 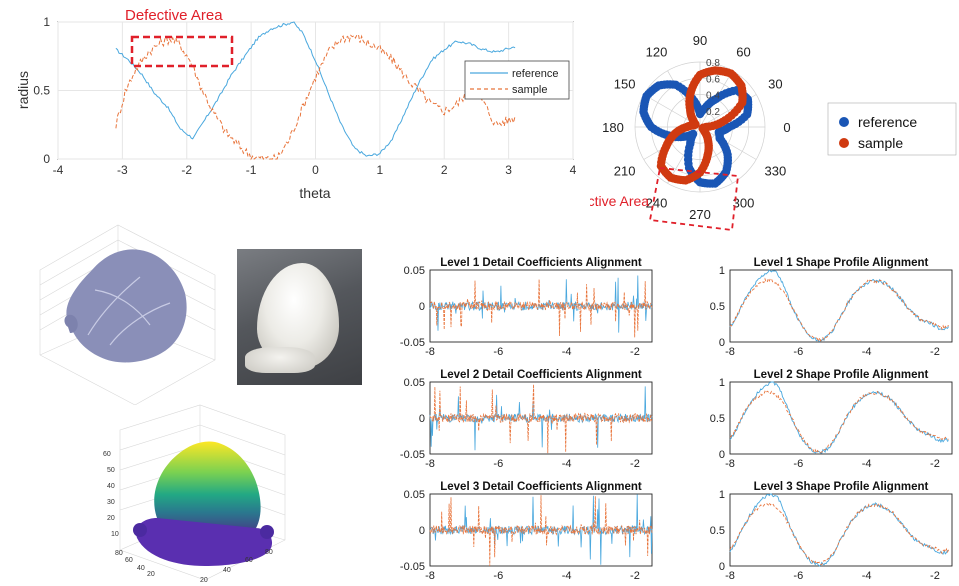 What do you see at coordinates (535, 74) in the screenshot?
I see `legend-reference-label: reference` at bounding box center [535, 74].